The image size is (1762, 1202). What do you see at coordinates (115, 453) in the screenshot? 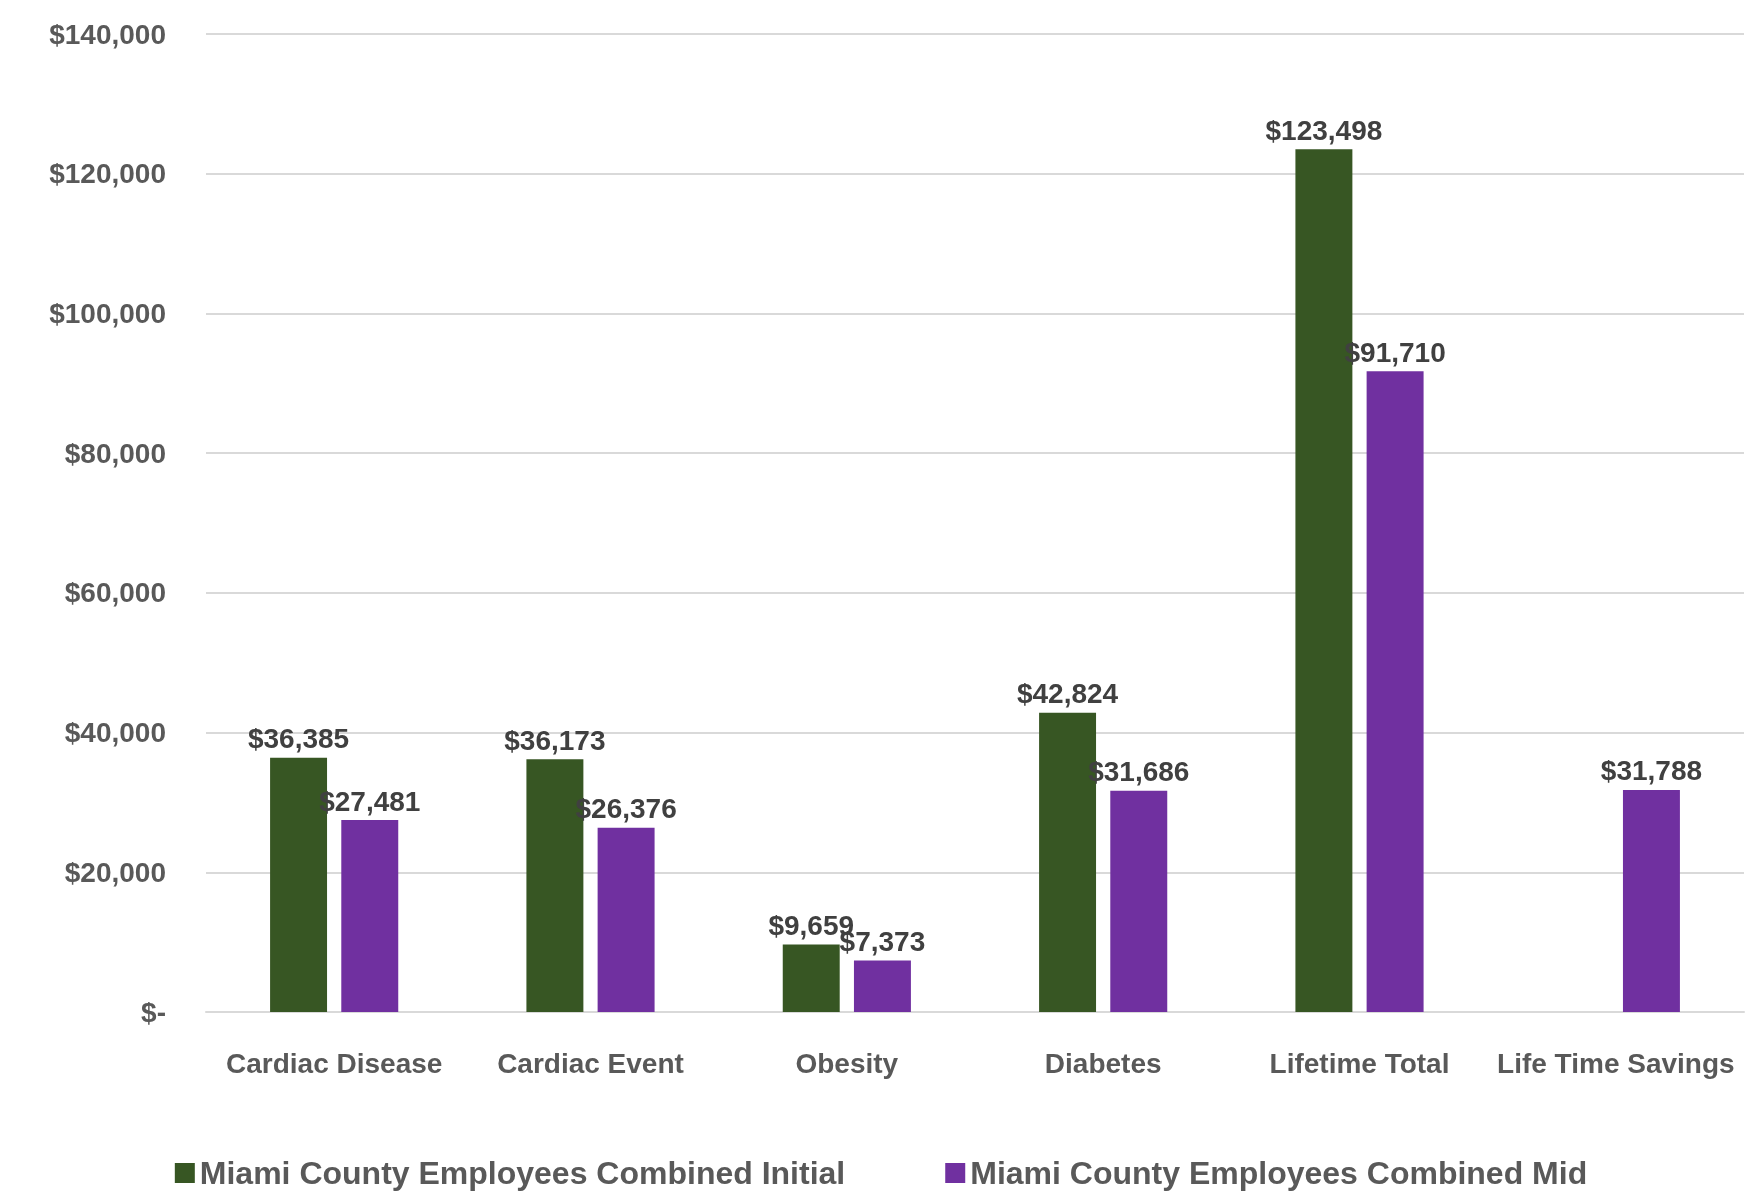
I see `y-tick-label: $80,000` at bounding box center [115, 453].